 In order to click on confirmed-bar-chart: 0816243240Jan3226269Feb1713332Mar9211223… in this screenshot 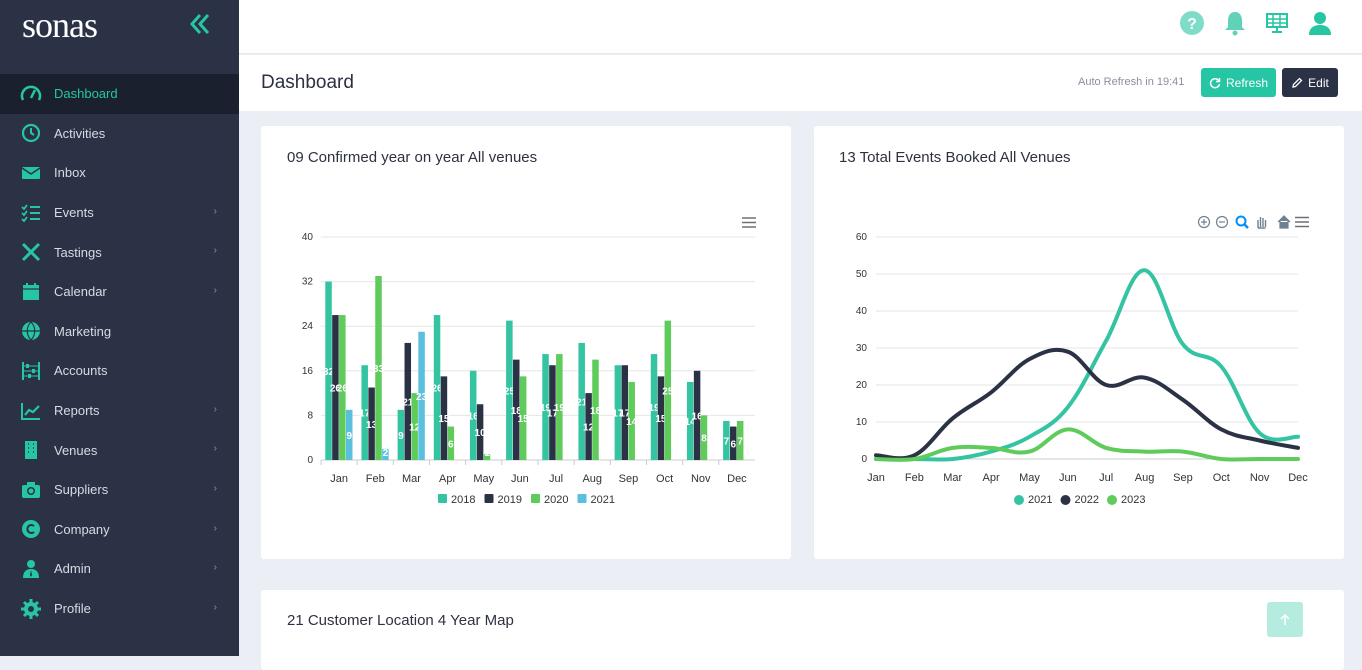, I will do `click(529, 361)`.